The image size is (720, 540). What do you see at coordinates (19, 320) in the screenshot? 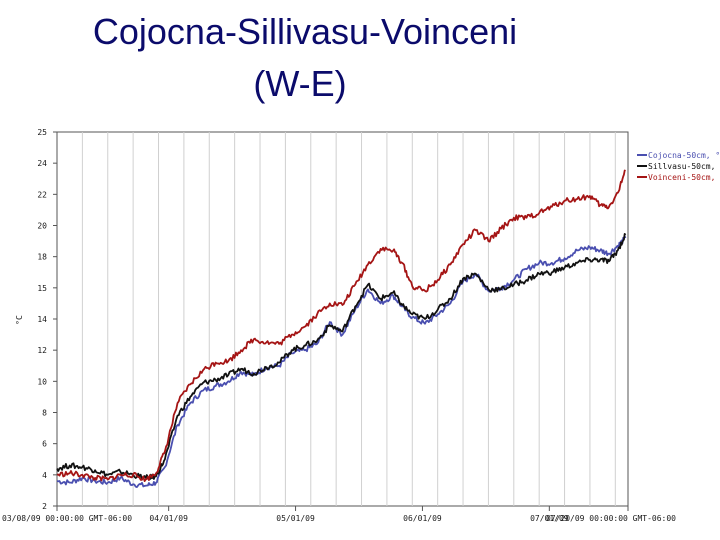
I see `y-axis-label: °C` at bounding box center [19, 320].